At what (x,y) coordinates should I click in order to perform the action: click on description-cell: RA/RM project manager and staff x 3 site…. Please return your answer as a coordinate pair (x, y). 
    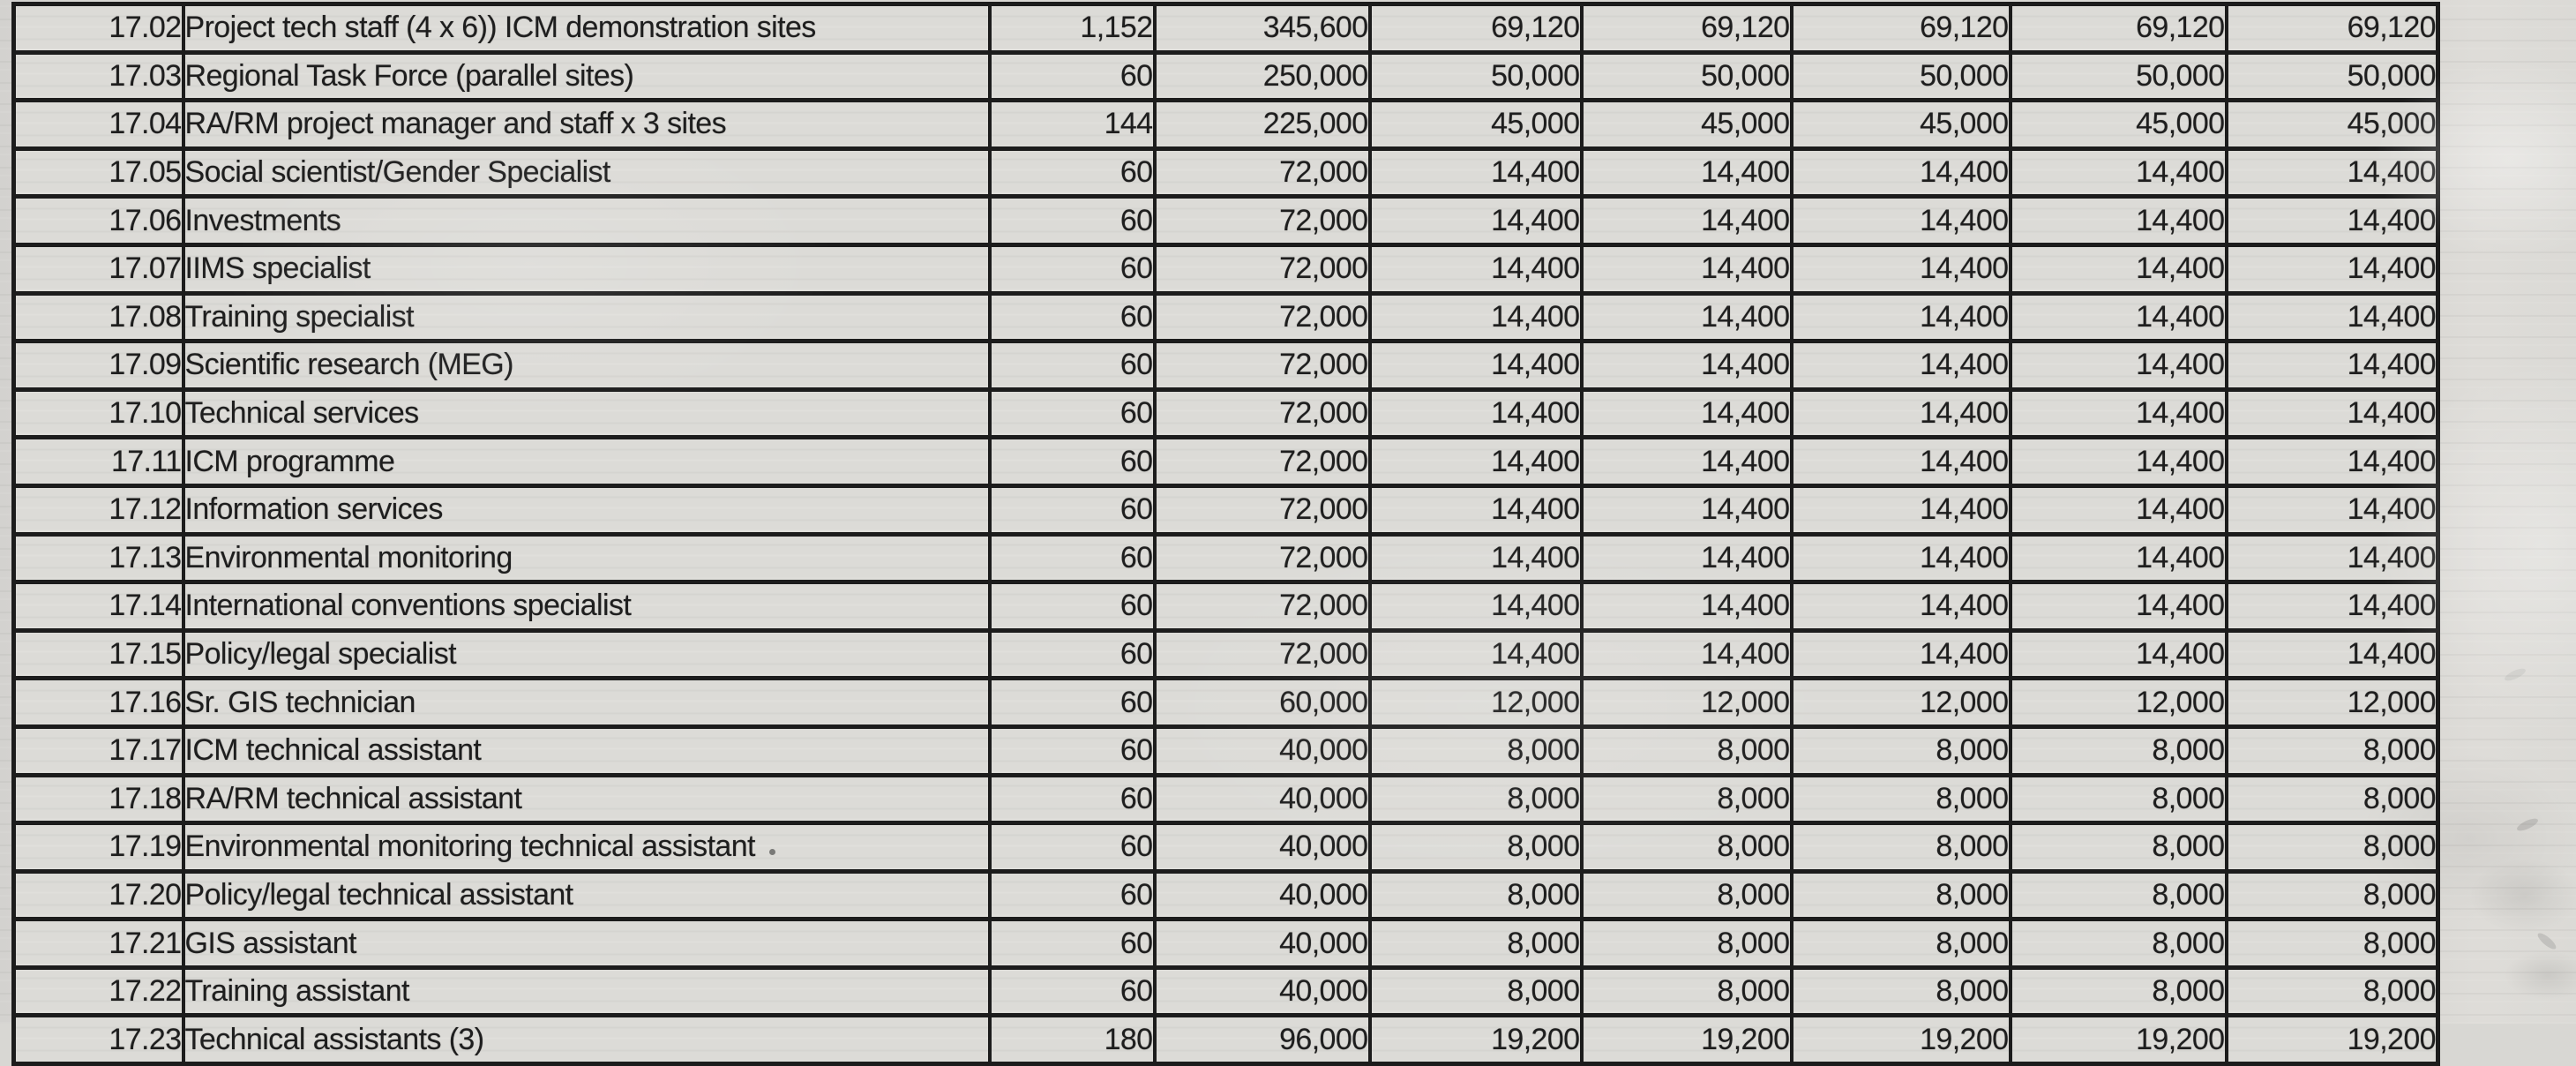
    Looking at the image, I should click on (587, 124).